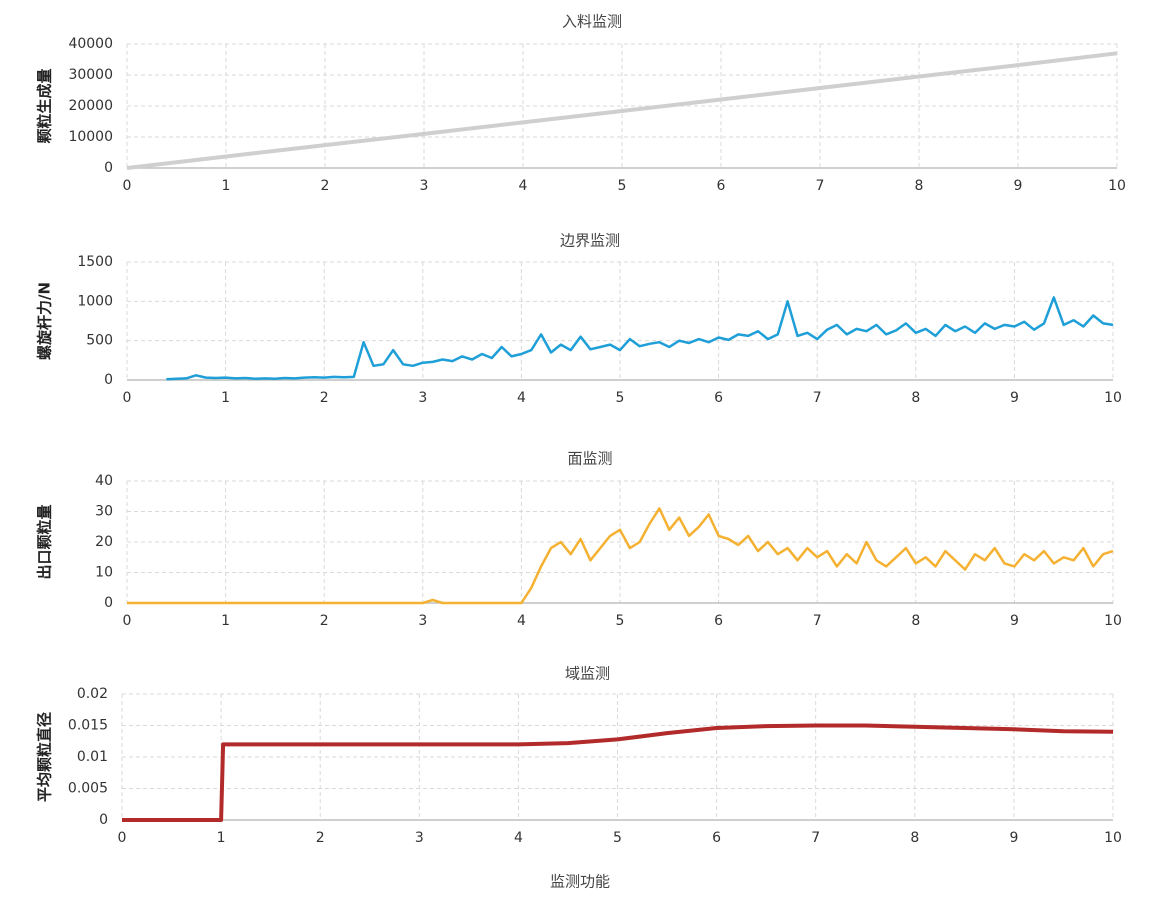  What do you see at coordinates (580, 882) in the screenshot?
I see `x-axis-label: 监测功能` at bounding box center [580, 882].